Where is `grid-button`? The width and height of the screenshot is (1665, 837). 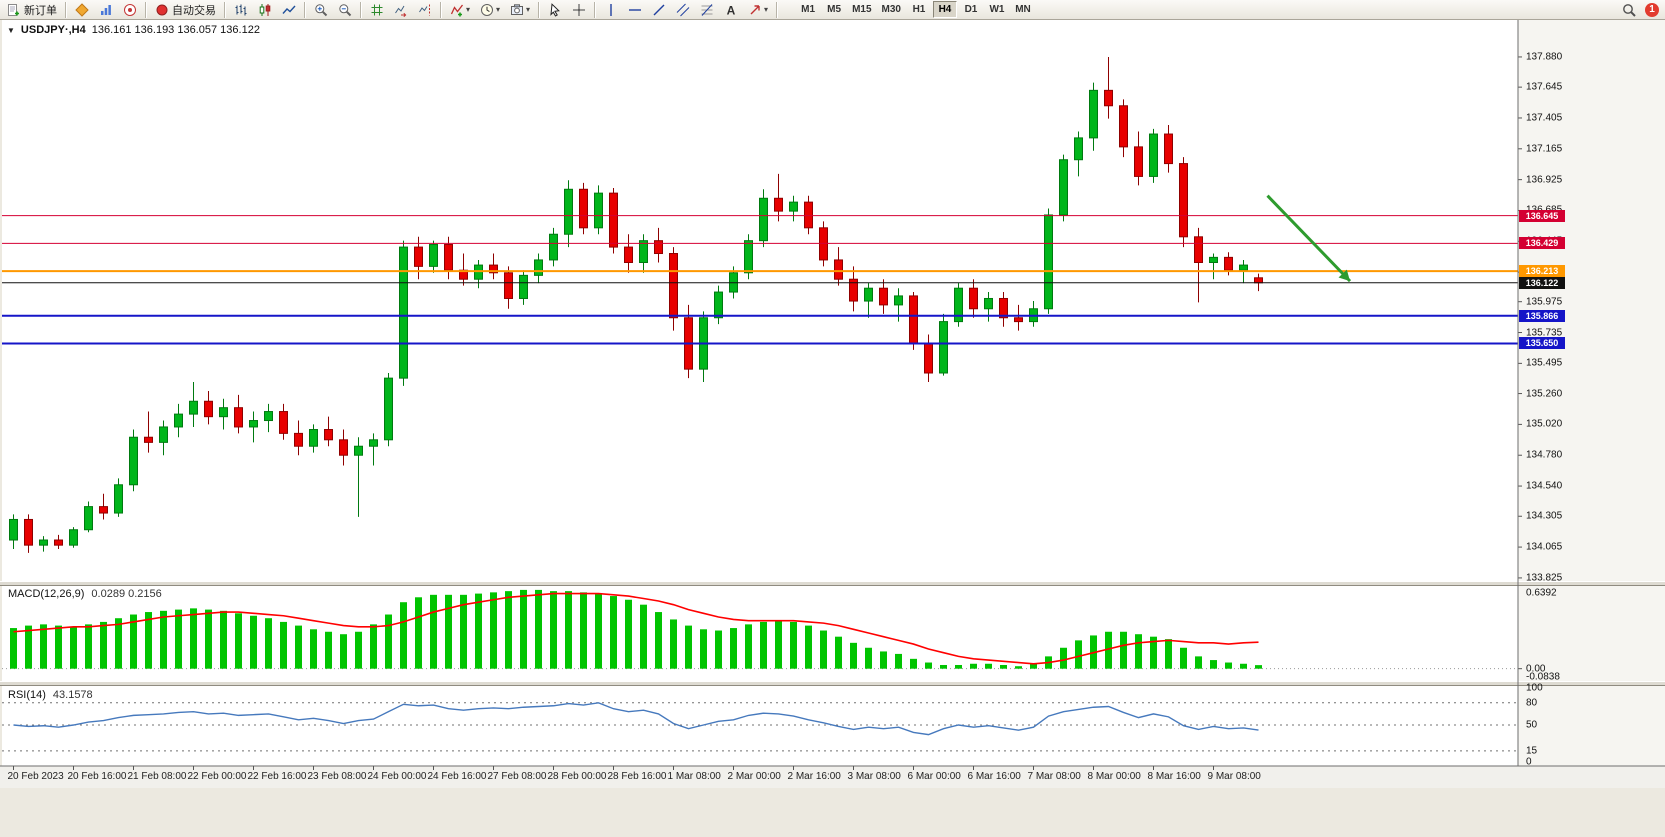
grid-button is located at coordinates (377, 10).